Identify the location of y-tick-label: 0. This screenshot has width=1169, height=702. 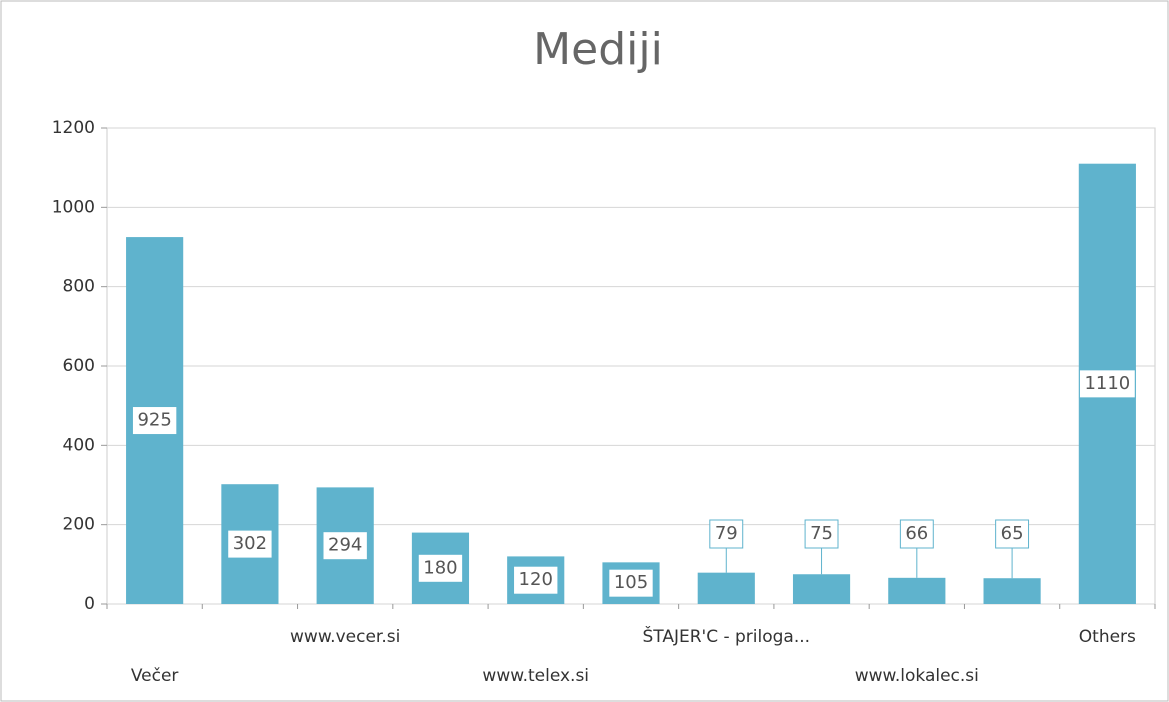
(89, 604).